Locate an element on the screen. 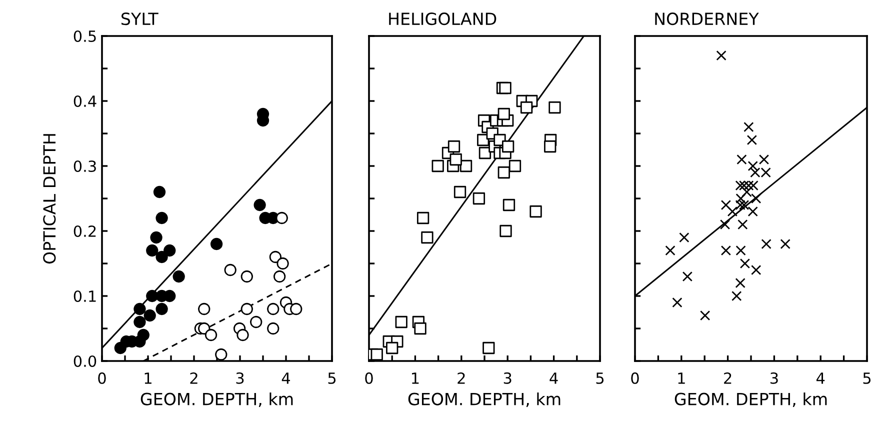  y-tick-label: 0.2 is located at coordinates (85, 231).